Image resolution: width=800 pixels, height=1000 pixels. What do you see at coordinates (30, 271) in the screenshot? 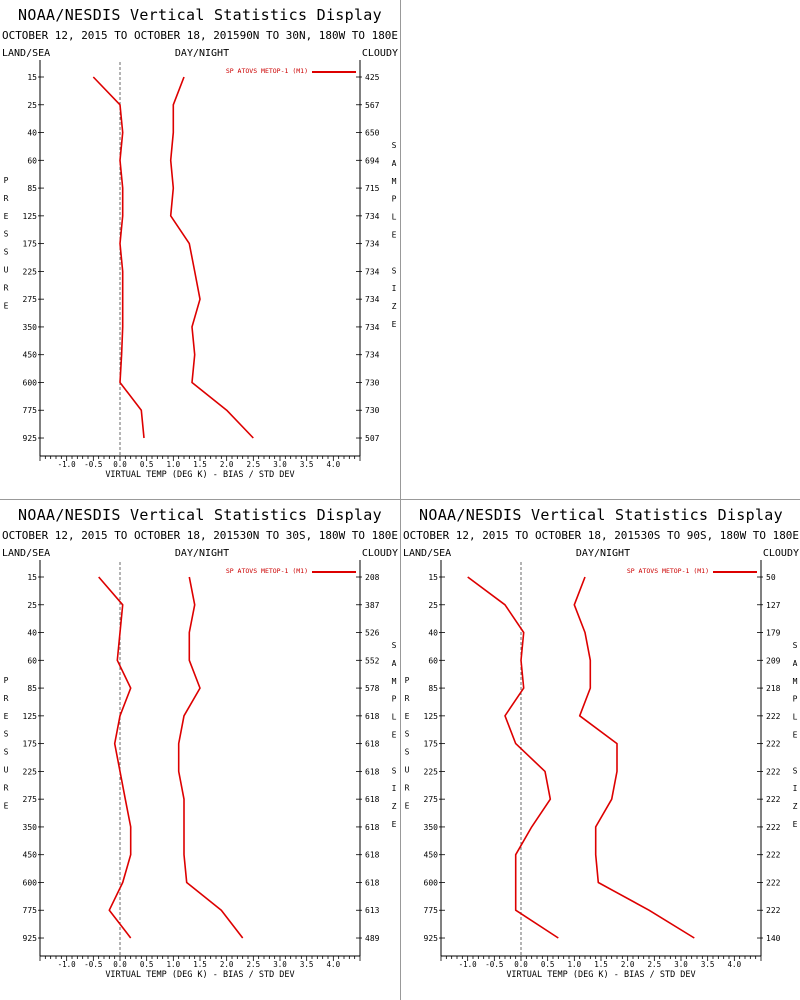
I see `pressure-level-label: 225` at bounding box center [30, 271].